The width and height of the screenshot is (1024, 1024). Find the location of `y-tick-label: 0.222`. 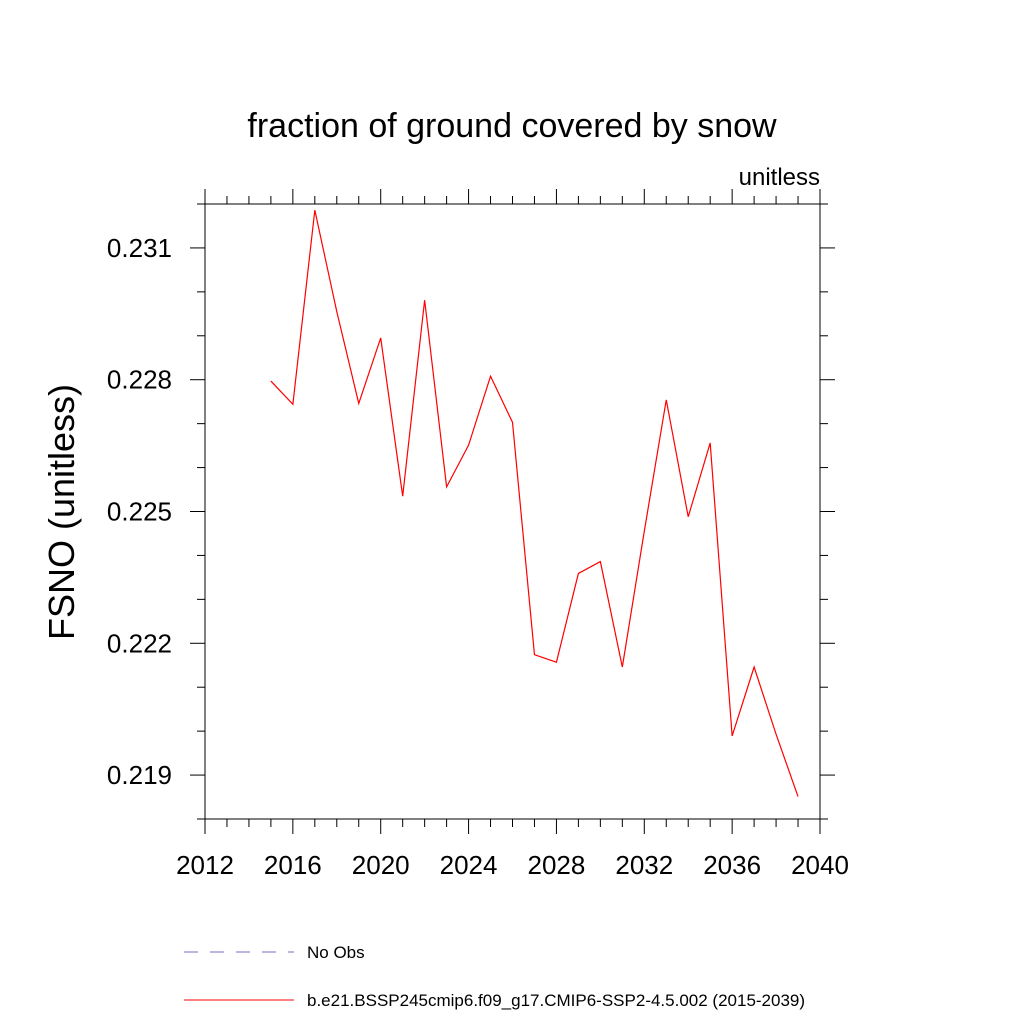

y-tick-label: 0.222 is located at coordinates (139, 643).